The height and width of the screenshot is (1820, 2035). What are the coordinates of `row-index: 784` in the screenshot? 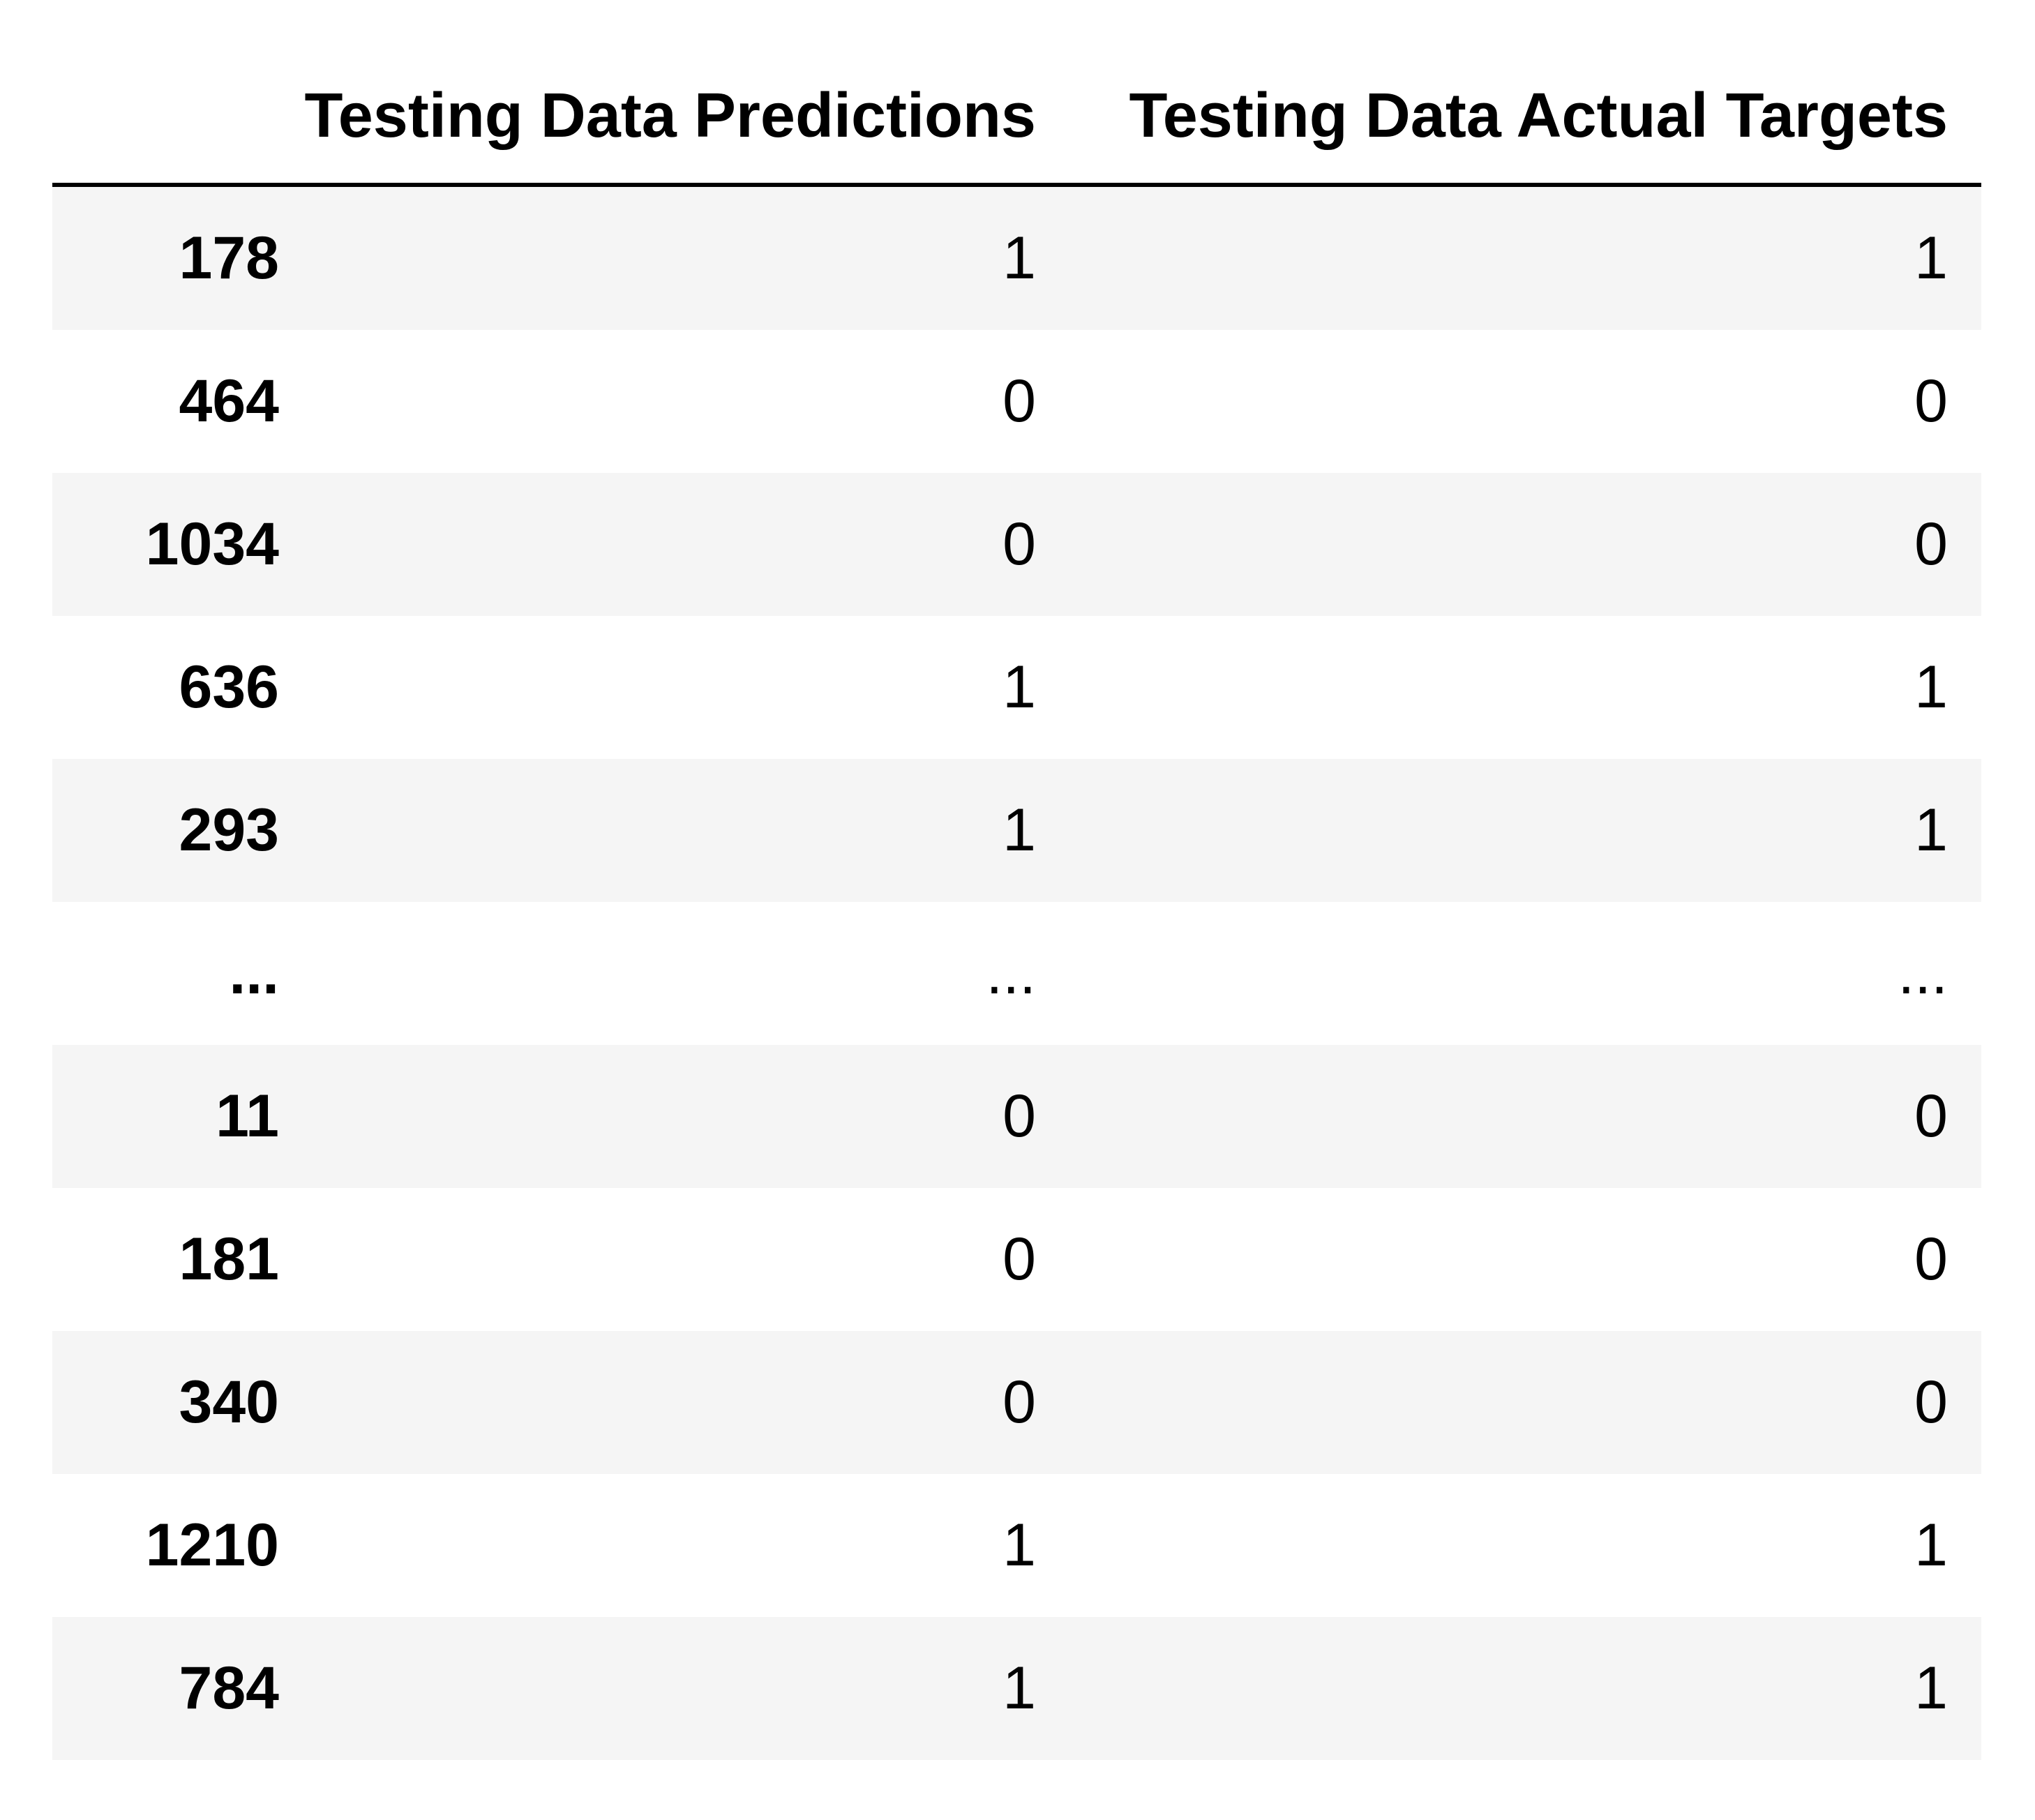 It's located at (230, 1688).